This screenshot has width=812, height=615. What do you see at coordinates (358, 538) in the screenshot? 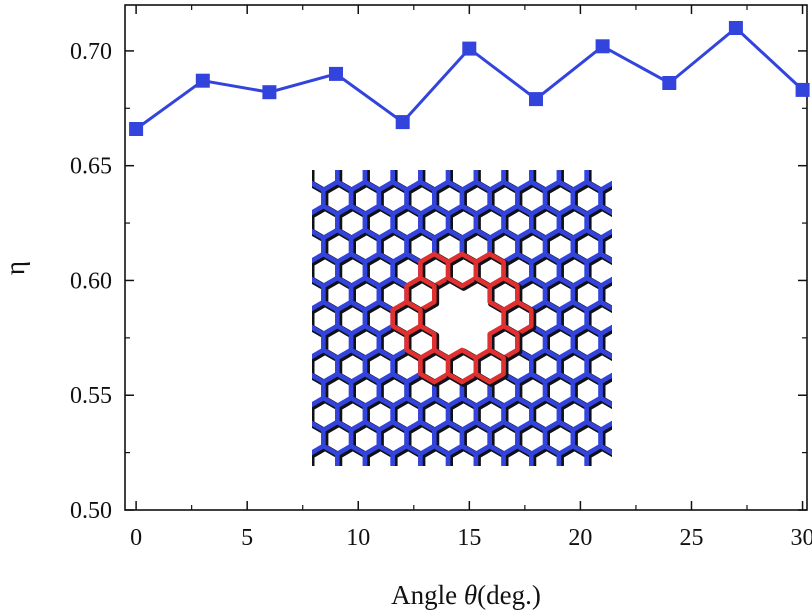
I see `x-tick-label: 10` at bounding box center [358, 538].